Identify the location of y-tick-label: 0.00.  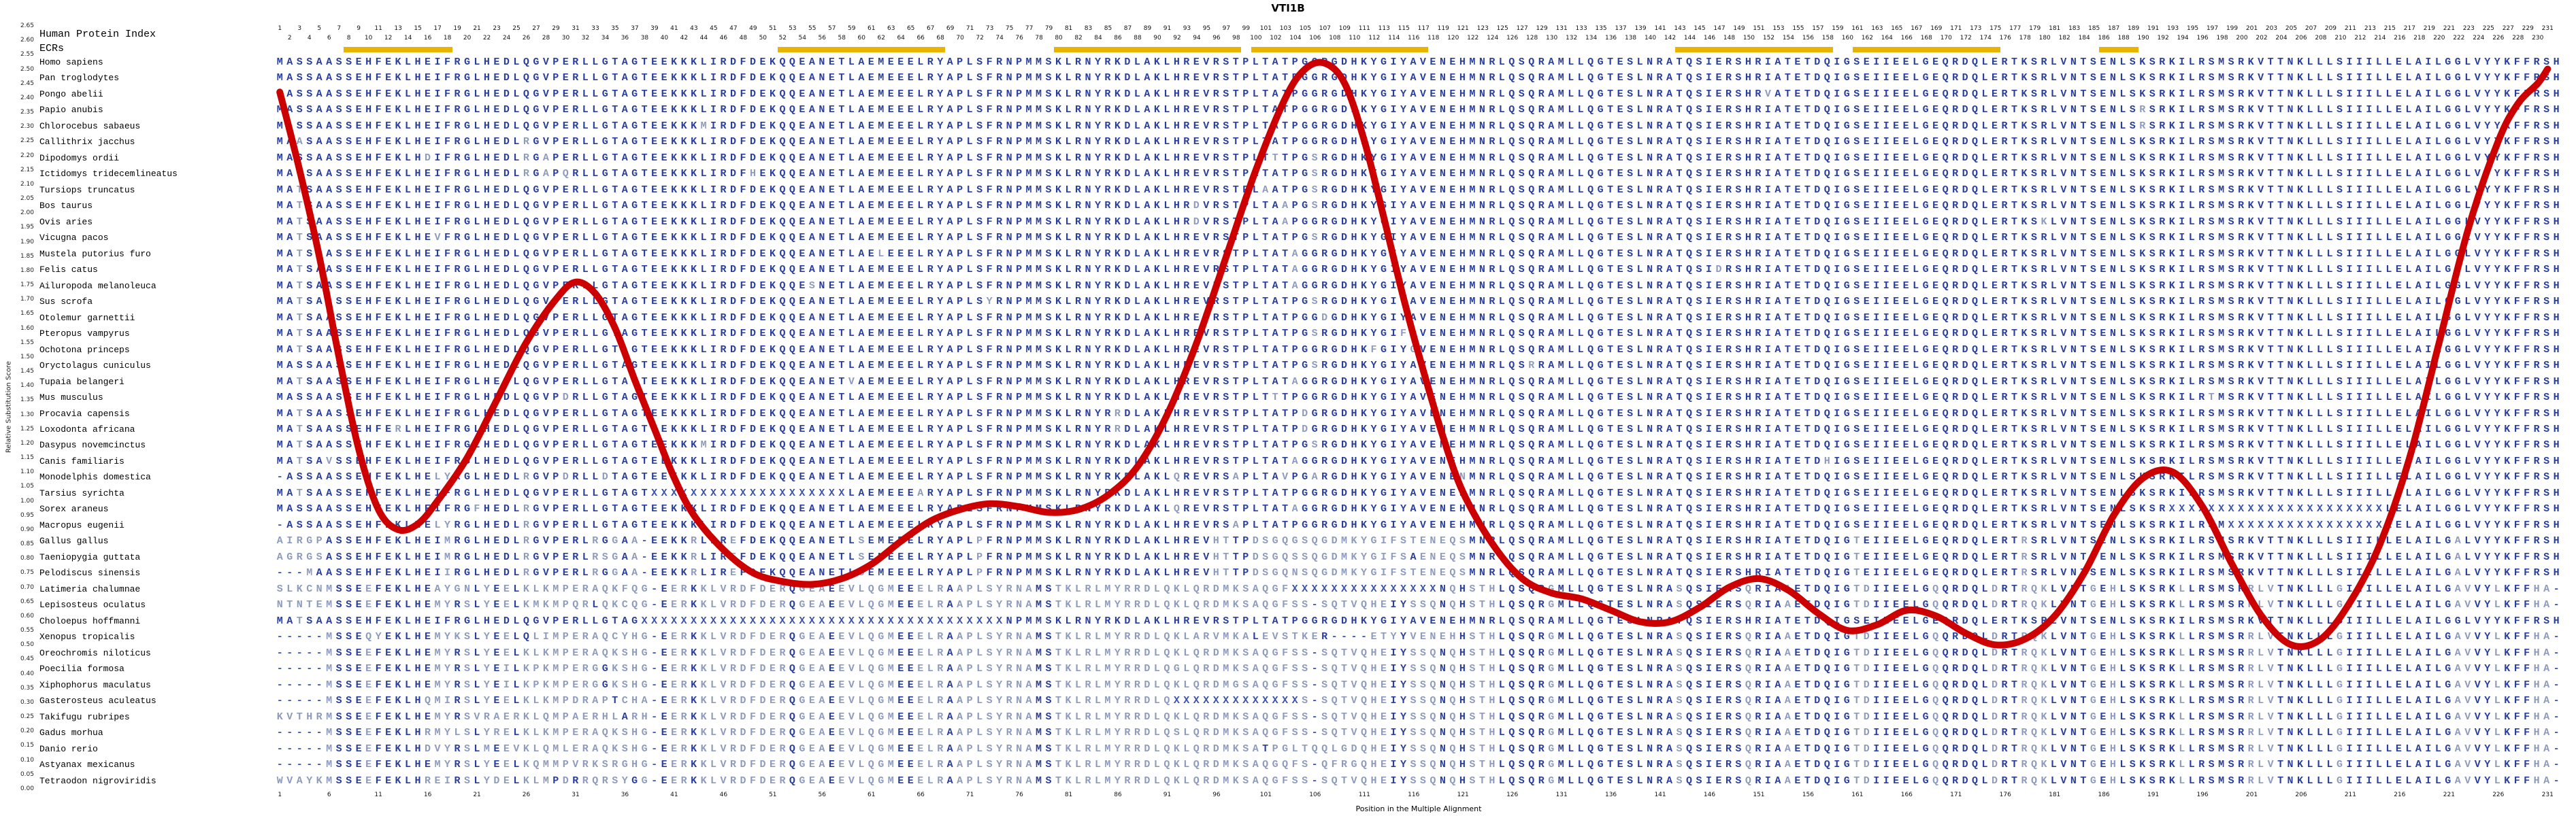
(27, 789).